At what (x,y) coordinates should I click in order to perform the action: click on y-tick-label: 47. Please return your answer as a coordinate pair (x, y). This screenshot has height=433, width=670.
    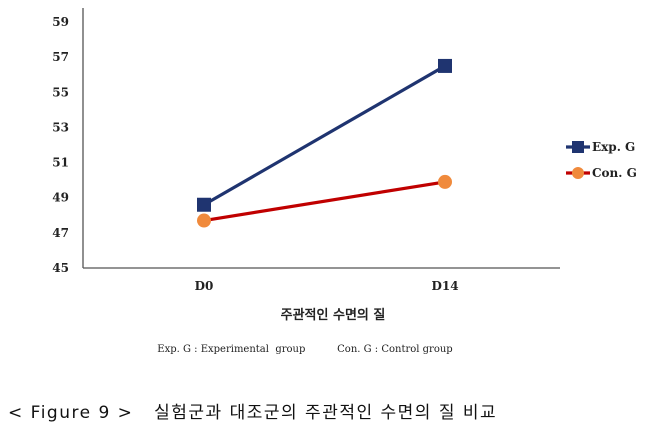
    Looking at the image, I should click on (60, 233).